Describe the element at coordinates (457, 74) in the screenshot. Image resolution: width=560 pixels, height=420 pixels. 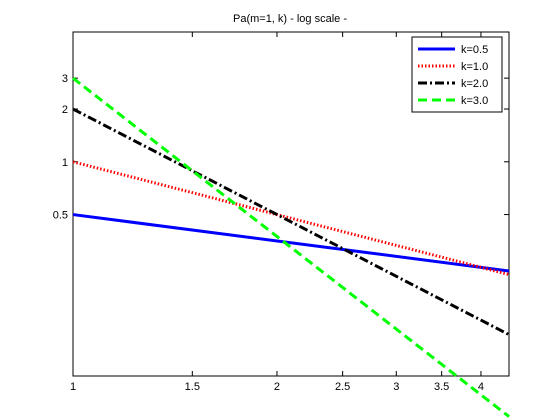
I see `legend: k=0.5 k=1.0 k=2.0 k=3.0` at that location.